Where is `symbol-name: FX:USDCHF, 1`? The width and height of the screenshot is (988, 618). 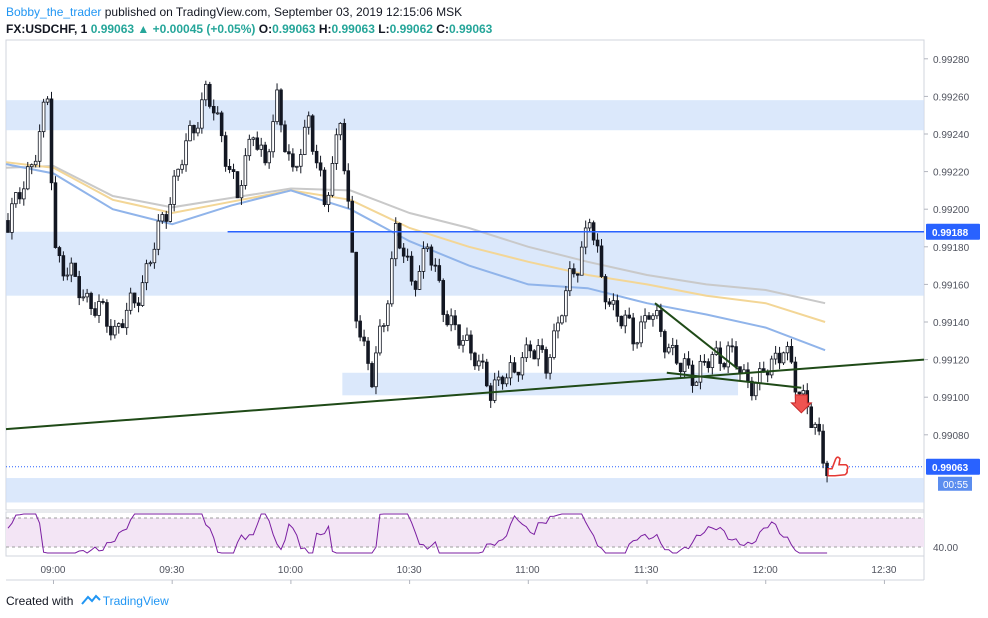 symbol-name: FX:USDCHF, 1 is located at coordinates (47, 29).